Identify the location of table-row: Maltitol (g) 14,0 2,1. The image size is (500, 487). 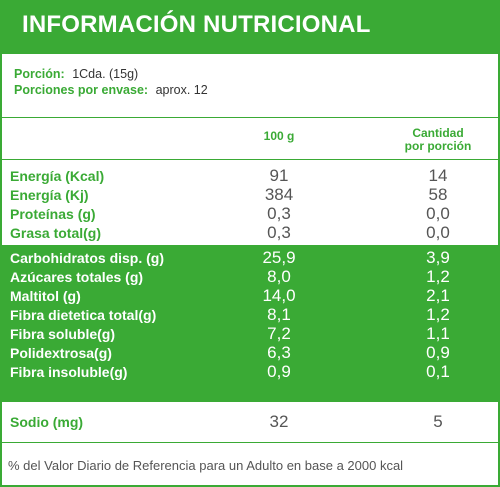
(250, 296).